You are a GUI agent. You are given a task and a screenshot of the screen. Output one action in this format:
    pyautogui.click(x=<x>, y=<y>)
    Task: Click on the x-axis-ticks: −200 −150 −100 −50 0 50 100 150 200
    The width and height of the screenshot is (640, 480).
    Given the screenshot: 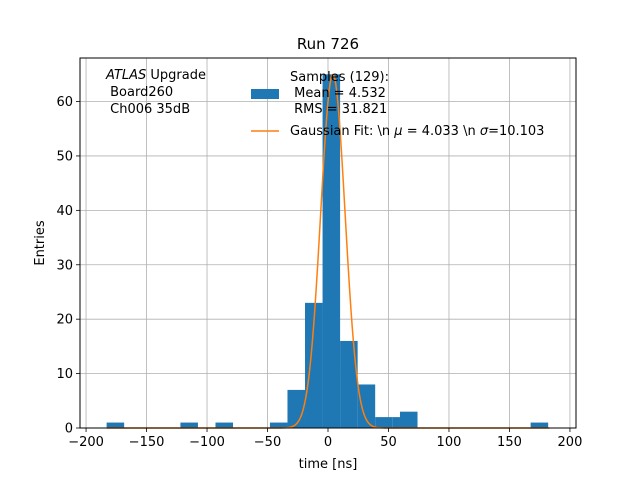 What is the action you would take?
    pyautogui.click(x=325, y=439)
    